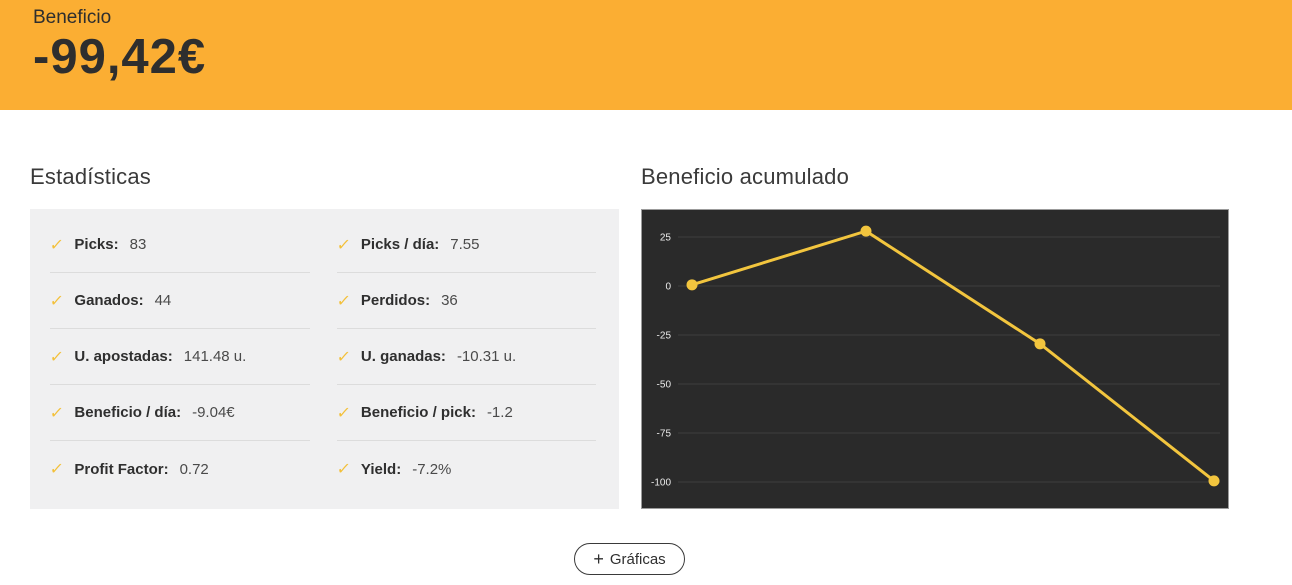 The image size is (1292, 585). What do you see at coordinates (96, 244) in the screenshot?
I see `stat-label: Picks:` at bounding box center [96, 244].